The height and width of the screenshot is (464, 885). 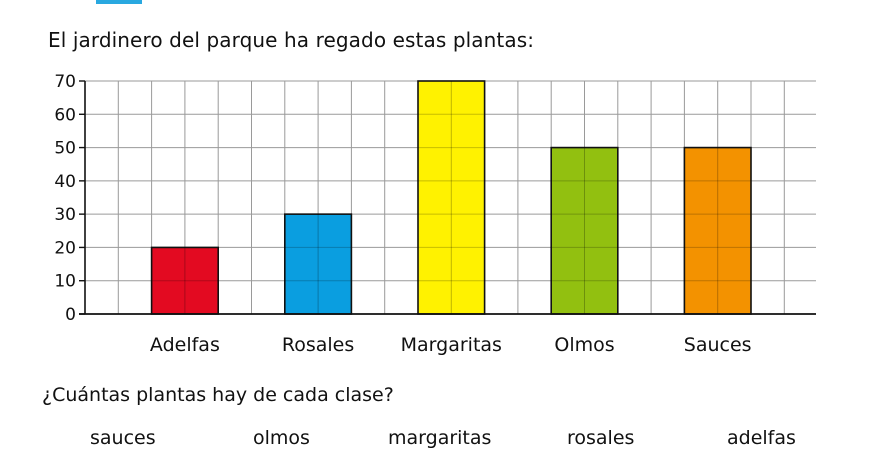 What do you see at coordinates (65, 82) in the screenshot?
I see `y-tick-label: 70` at bounding box center [65, 82].